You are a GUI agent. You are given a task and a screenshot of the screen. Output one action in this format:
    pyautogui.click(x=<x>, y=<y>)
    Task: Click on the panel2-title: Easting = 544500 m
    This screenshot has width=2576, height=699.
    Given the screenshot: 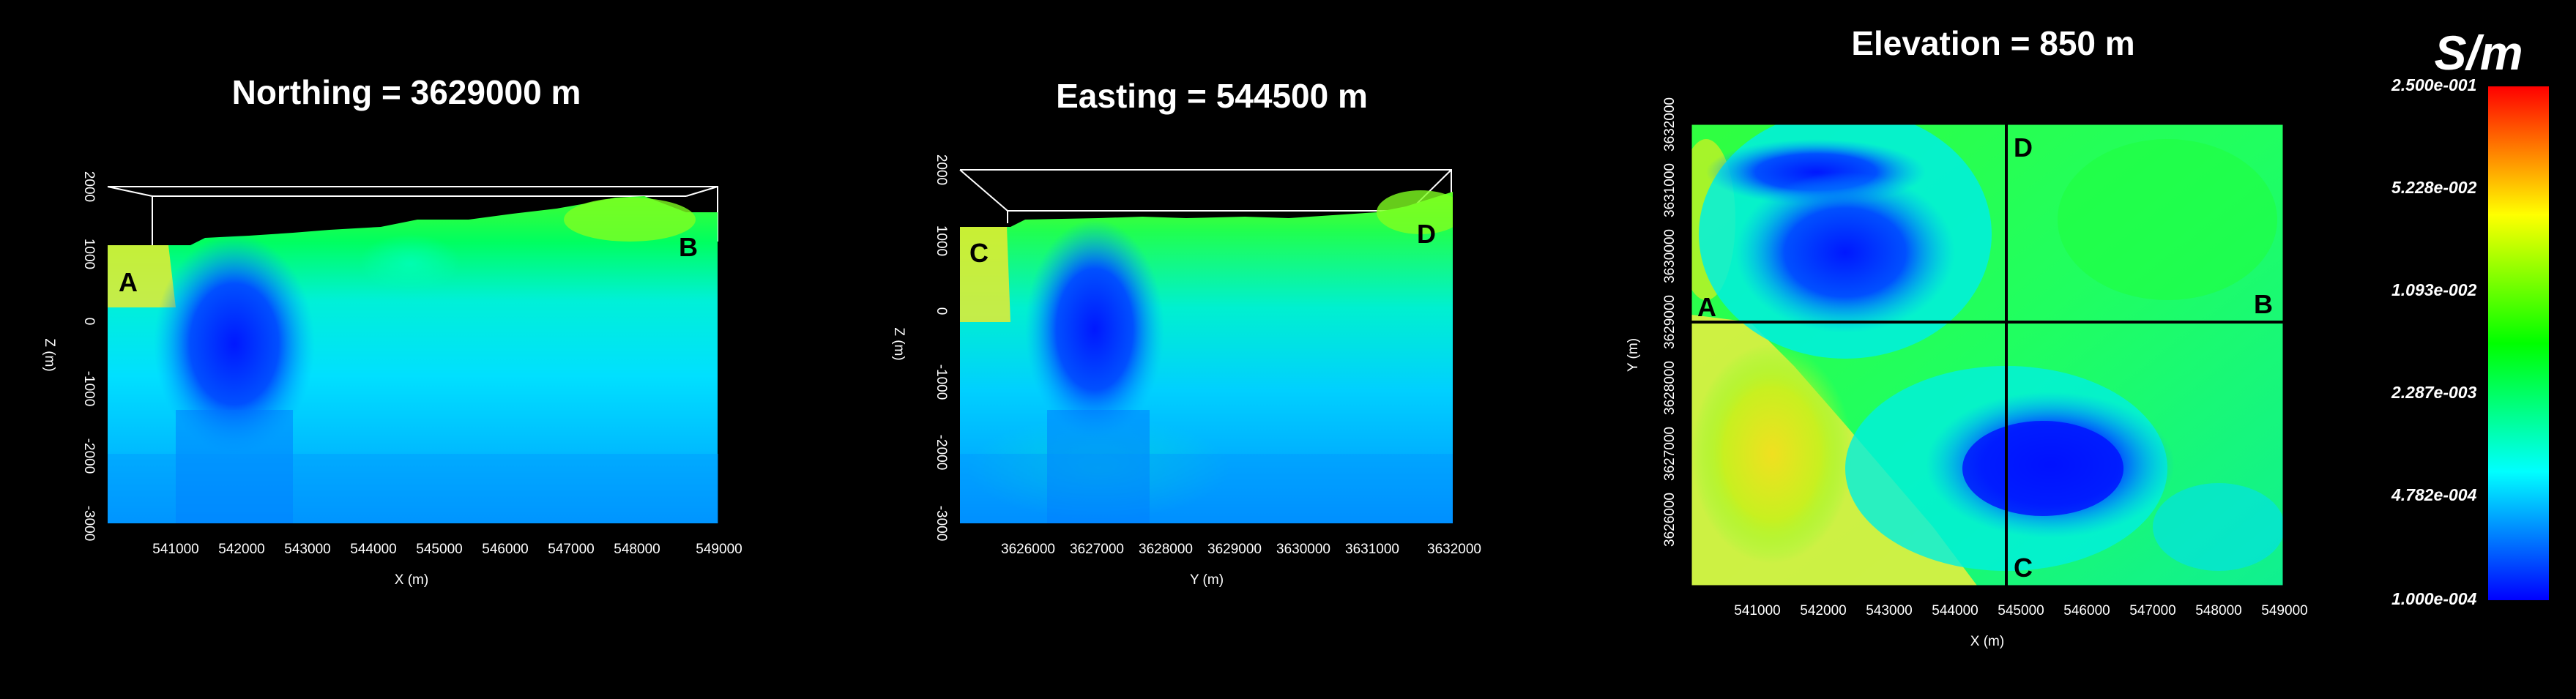 What is the action you would take?
    pyautogui.click(x=1212, y=96)
    